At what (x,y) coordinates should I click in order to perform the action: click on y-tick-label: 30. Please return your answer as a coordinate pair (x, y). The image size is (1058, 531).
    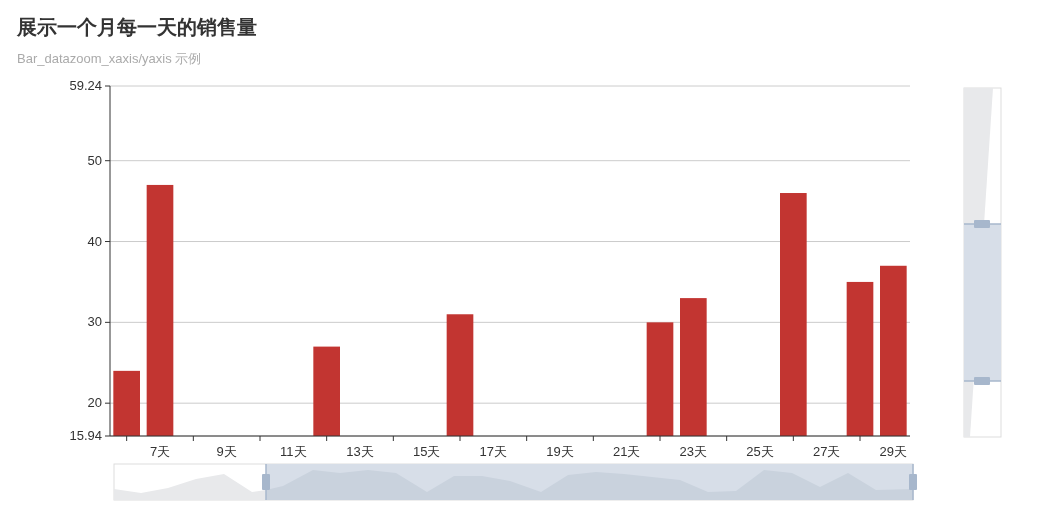
    Looking at the image, I should click on (94, 322).